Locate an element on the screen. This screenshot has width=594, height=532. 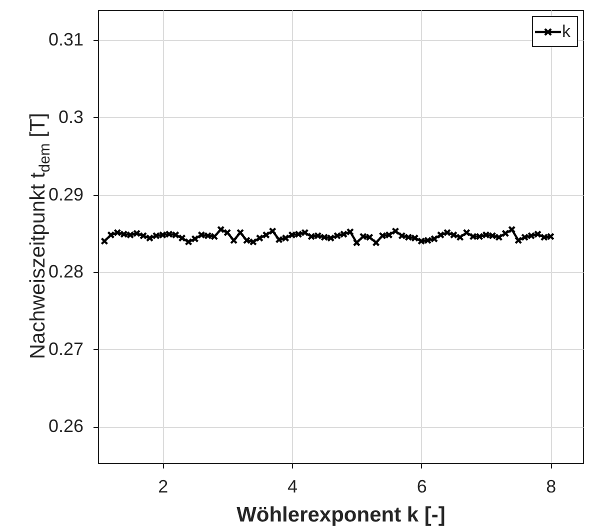
y-tick-label: 0.31 is located at coordinates (66, 40).